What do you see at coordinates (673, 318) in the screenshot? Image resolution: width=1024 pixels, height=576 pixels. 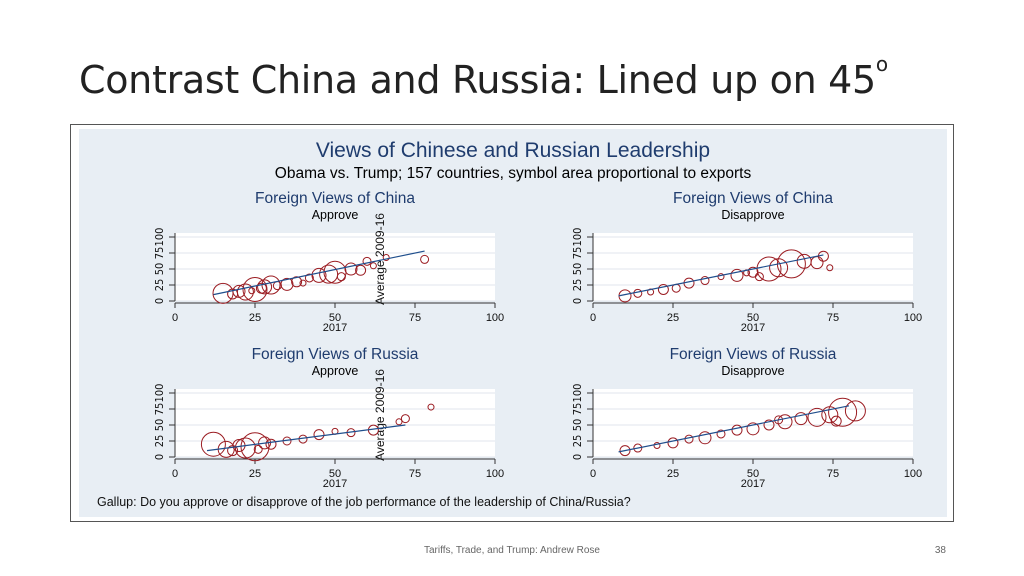 I see `x-tick-label: 25` at bounding box center [673, 318].